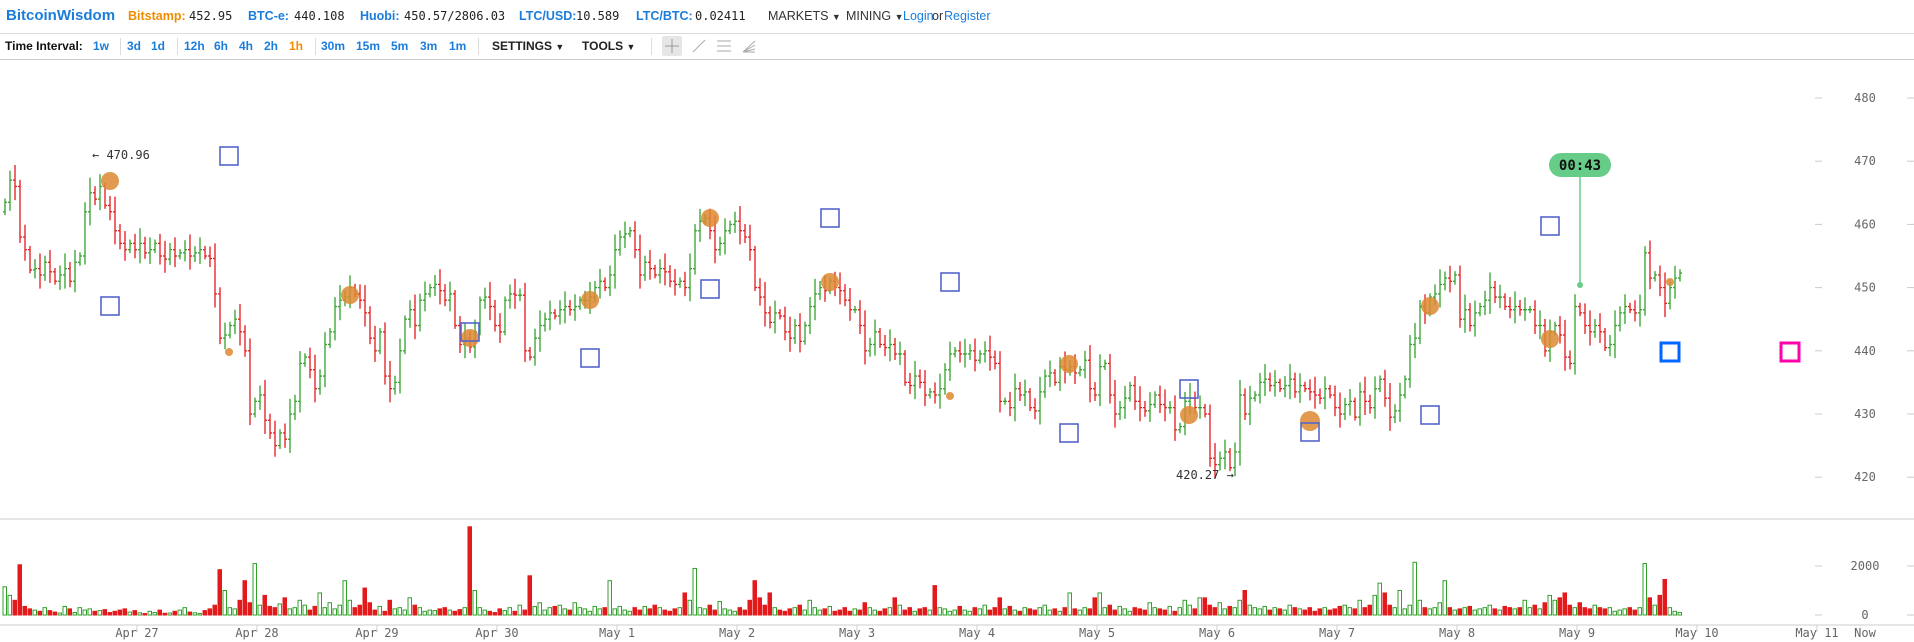  What do you see at coordinates (134, 46) in the screenshot?
I see `interval-3d: 3d` at bounding box center [134, 46].